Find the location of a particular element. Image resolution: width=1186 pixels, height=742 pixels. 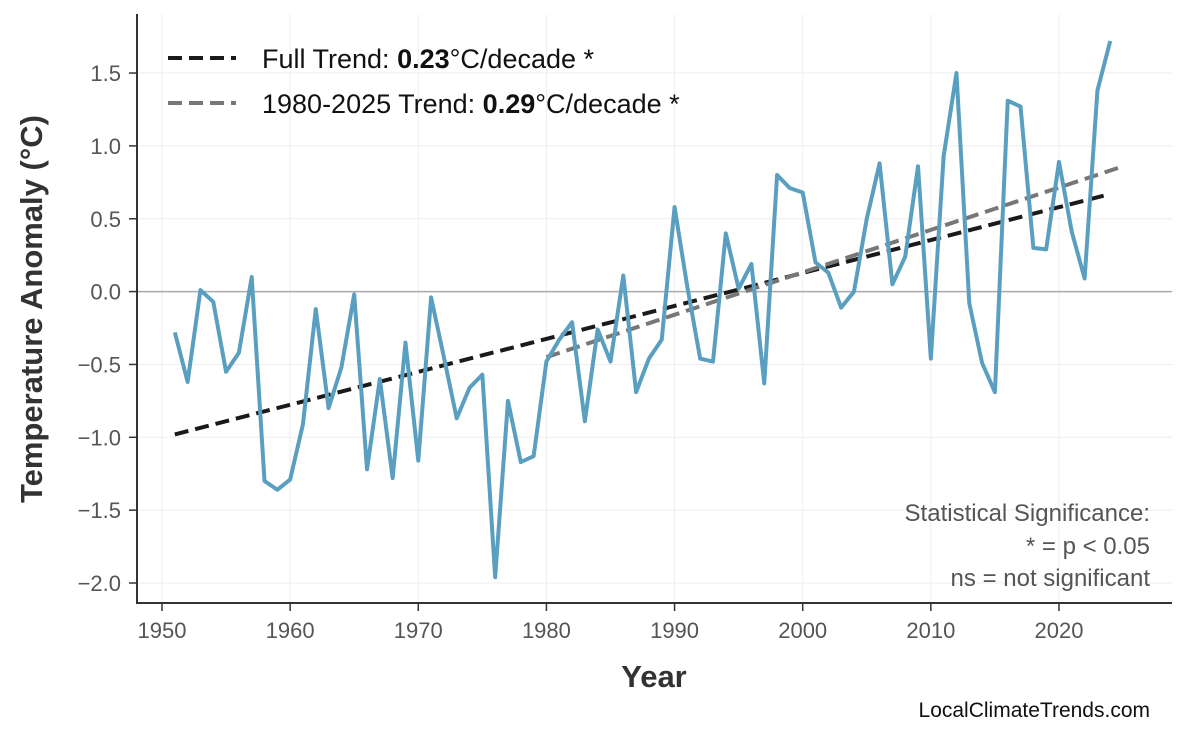

y-tick-label: 1.5 is located at coordinates (105, 73).